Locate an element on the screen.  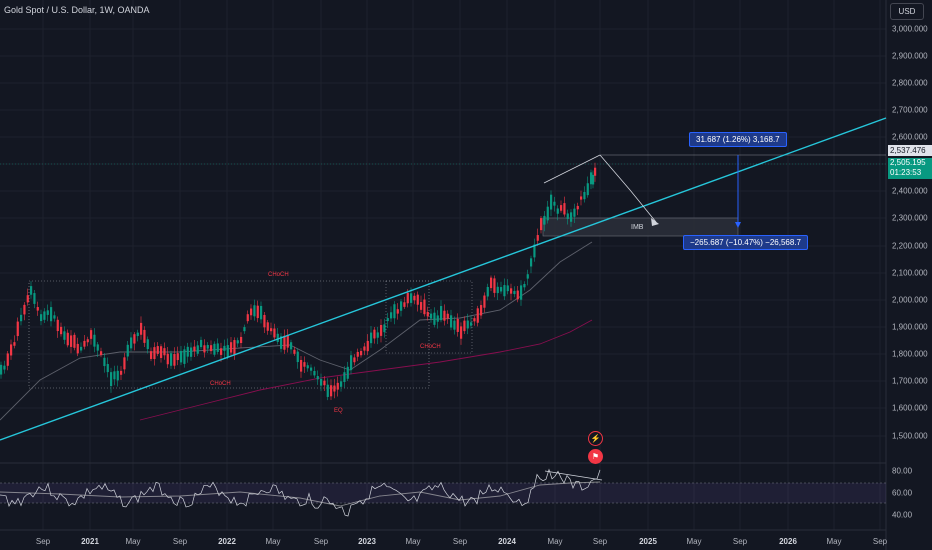
price-tick: 1,600.000 is located at coordinates (910, 408).